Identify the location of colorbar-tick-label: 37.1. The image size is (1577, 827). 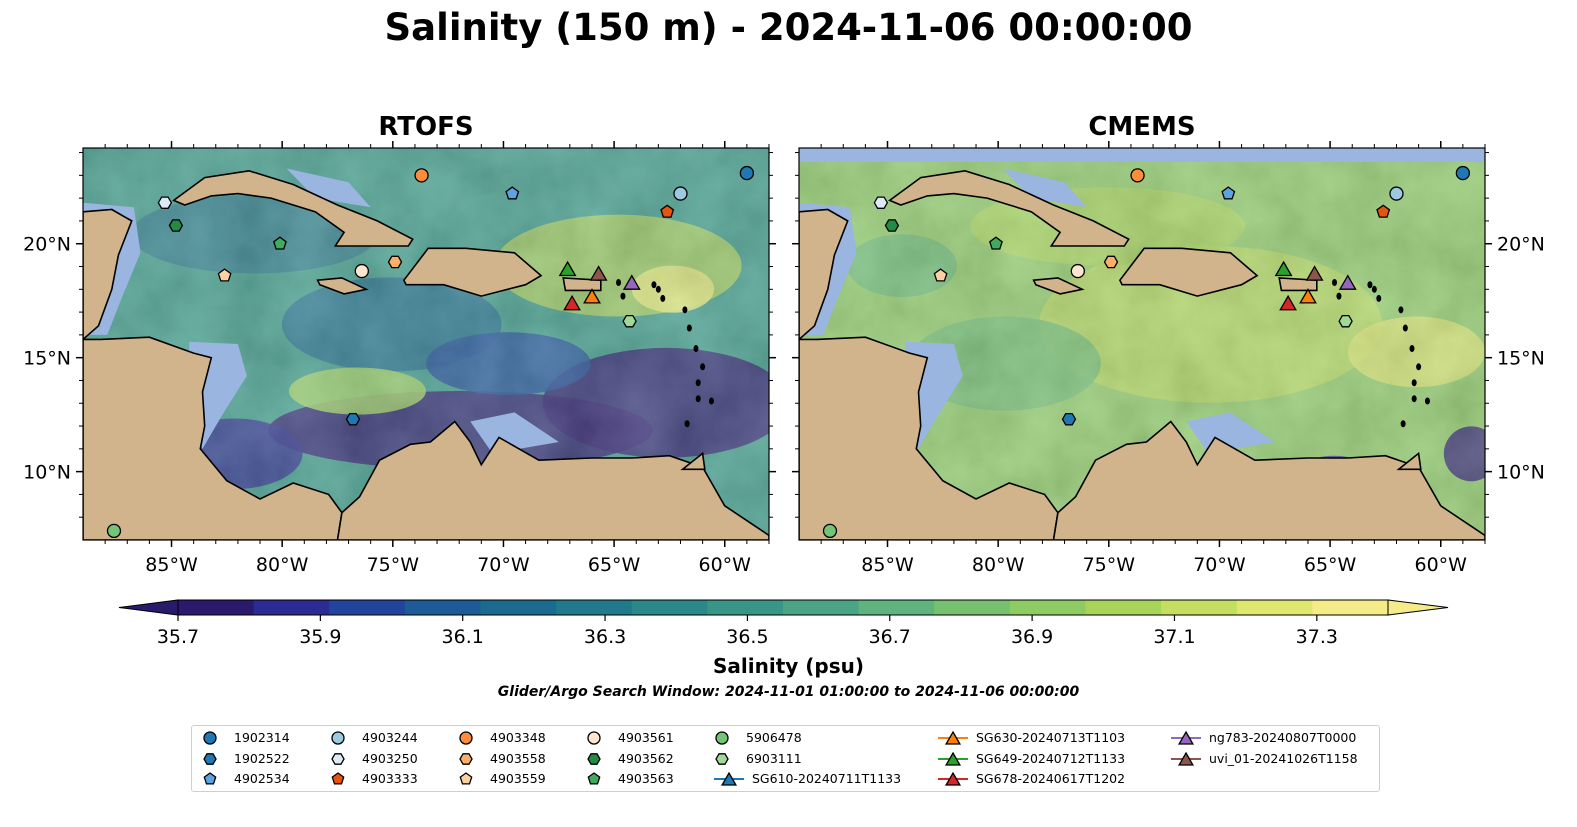
(1174, 637).